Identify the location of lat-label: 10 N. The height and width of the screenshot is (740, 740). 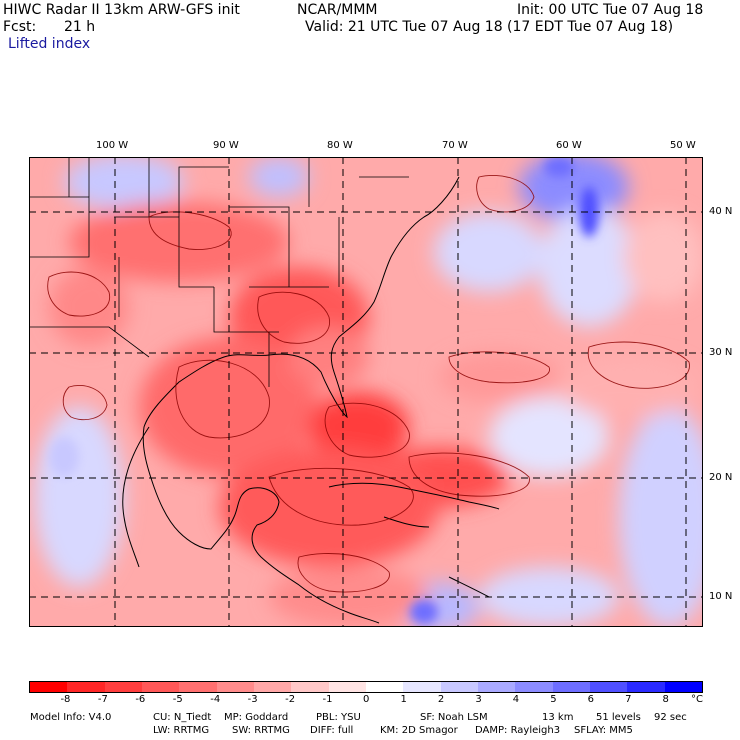
(721, 596).